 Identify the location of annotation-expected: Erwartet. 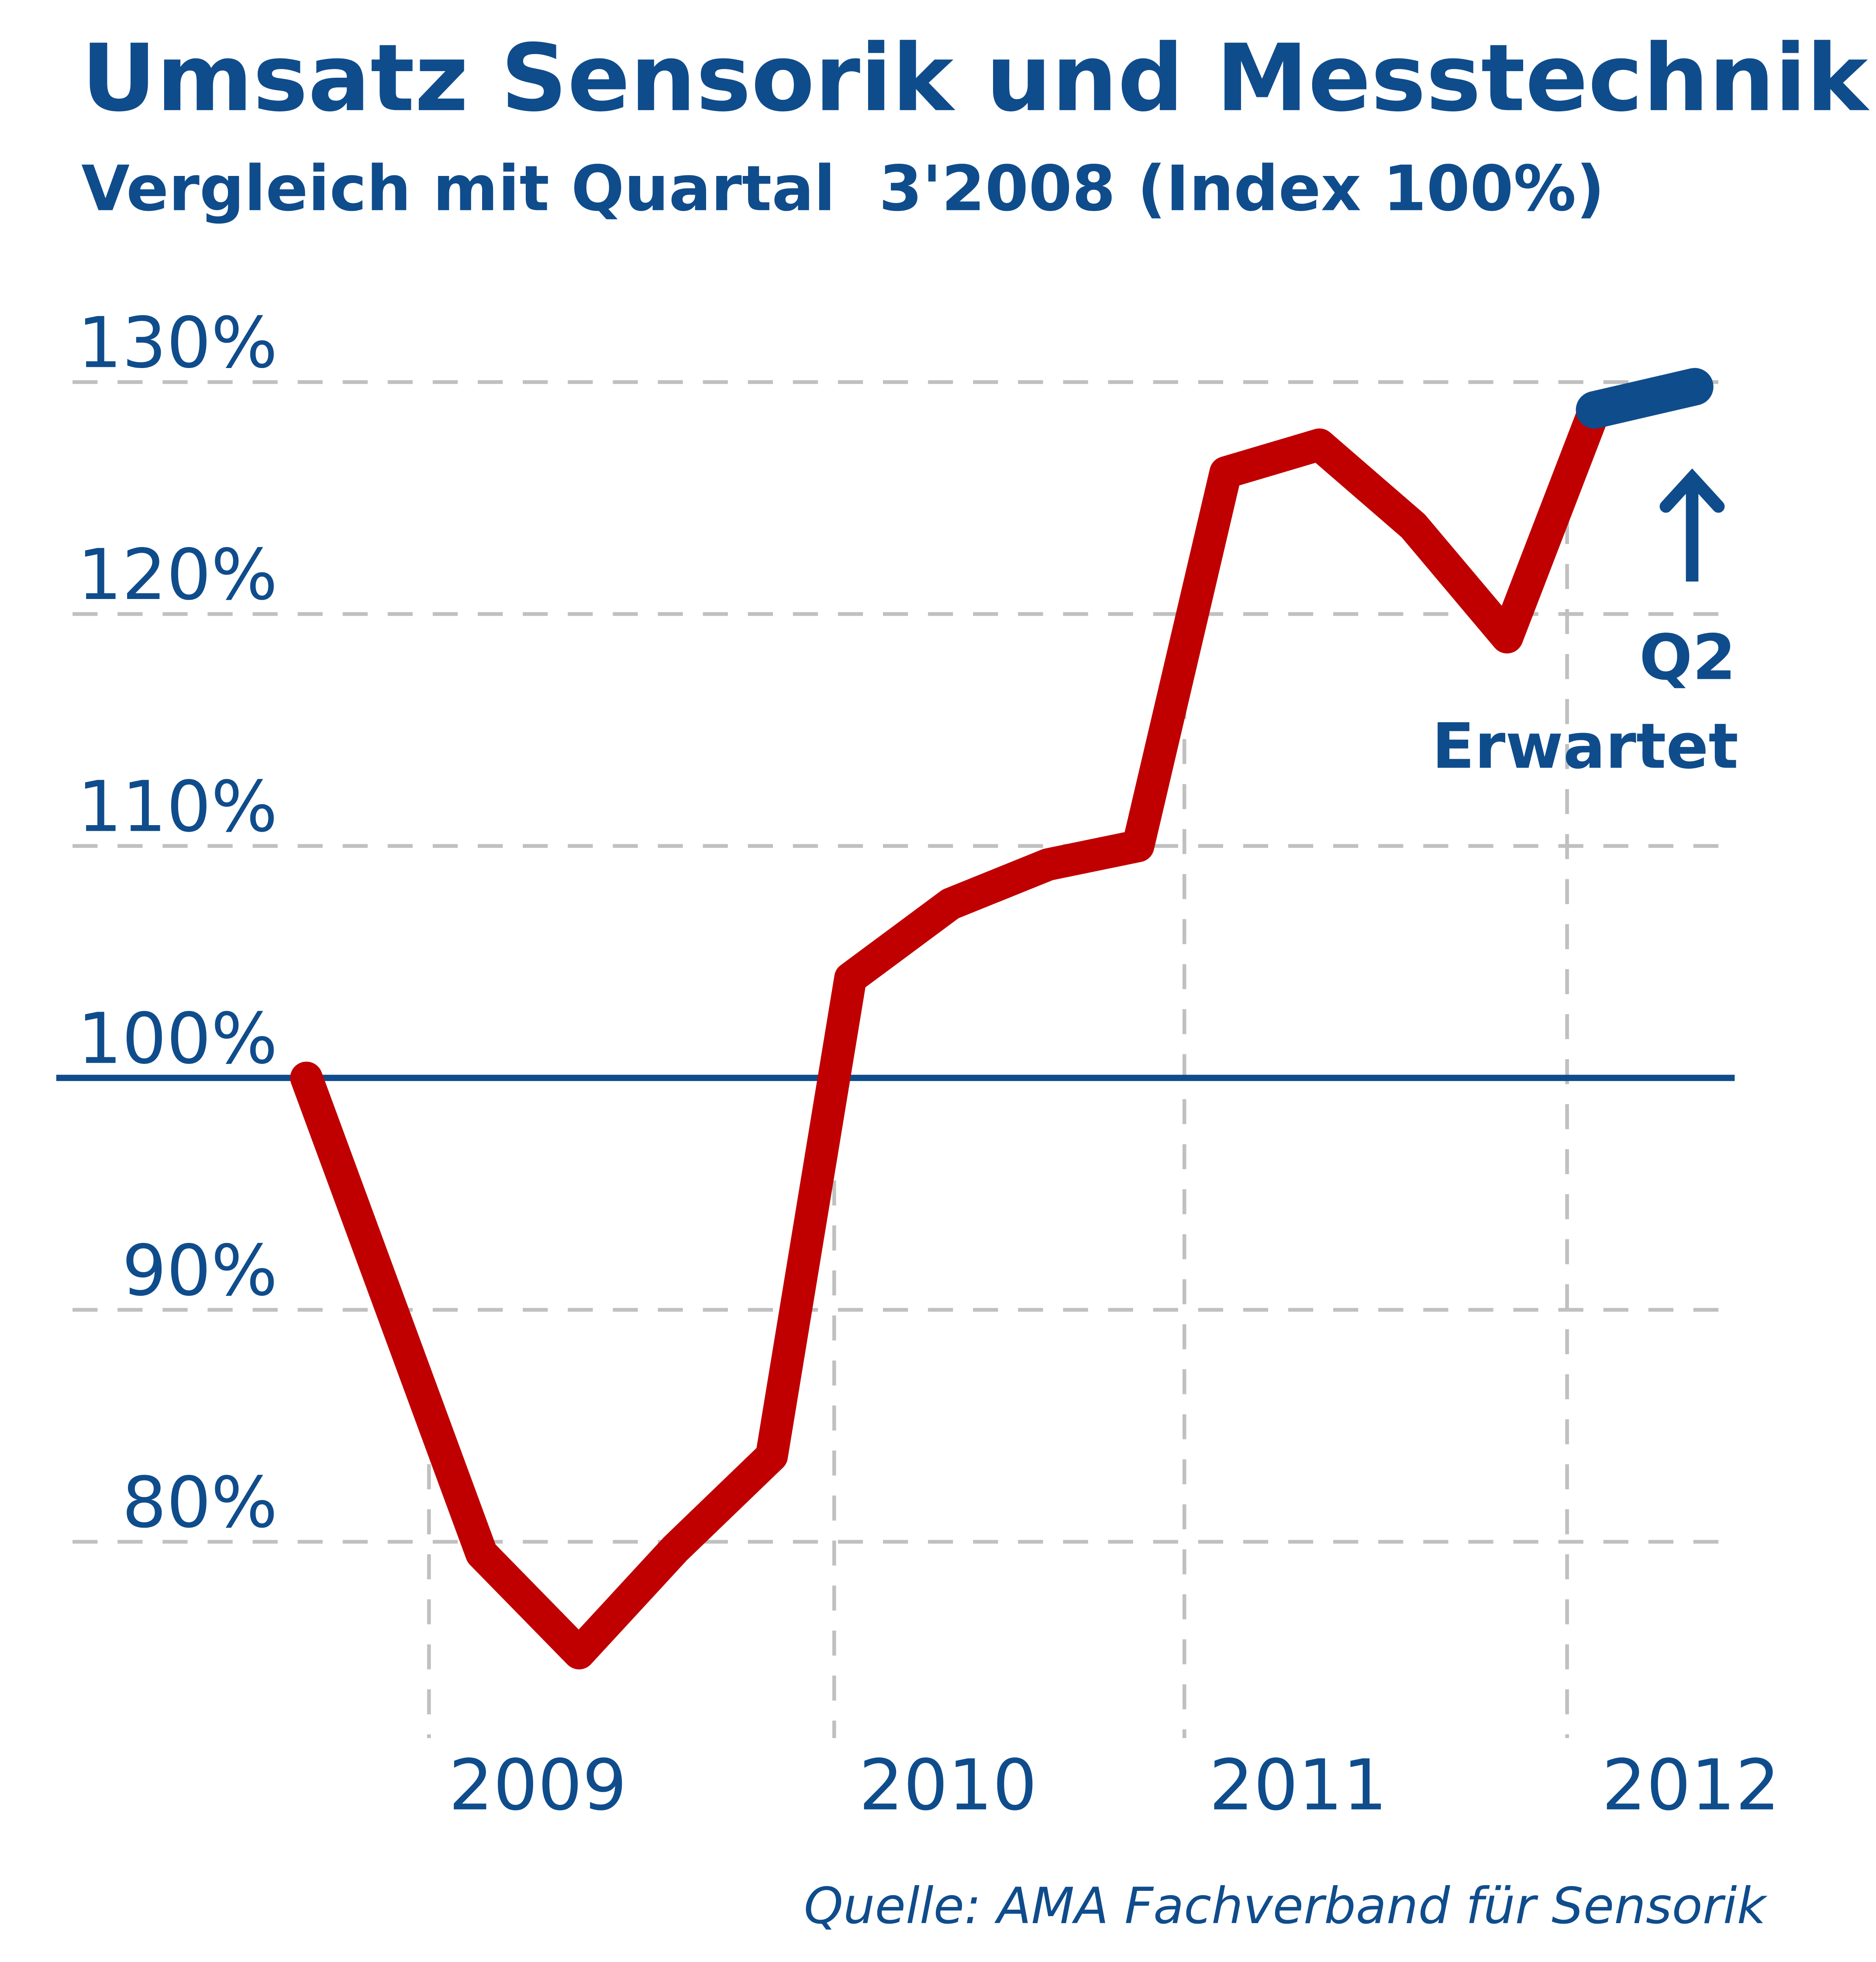
(1585, 746).